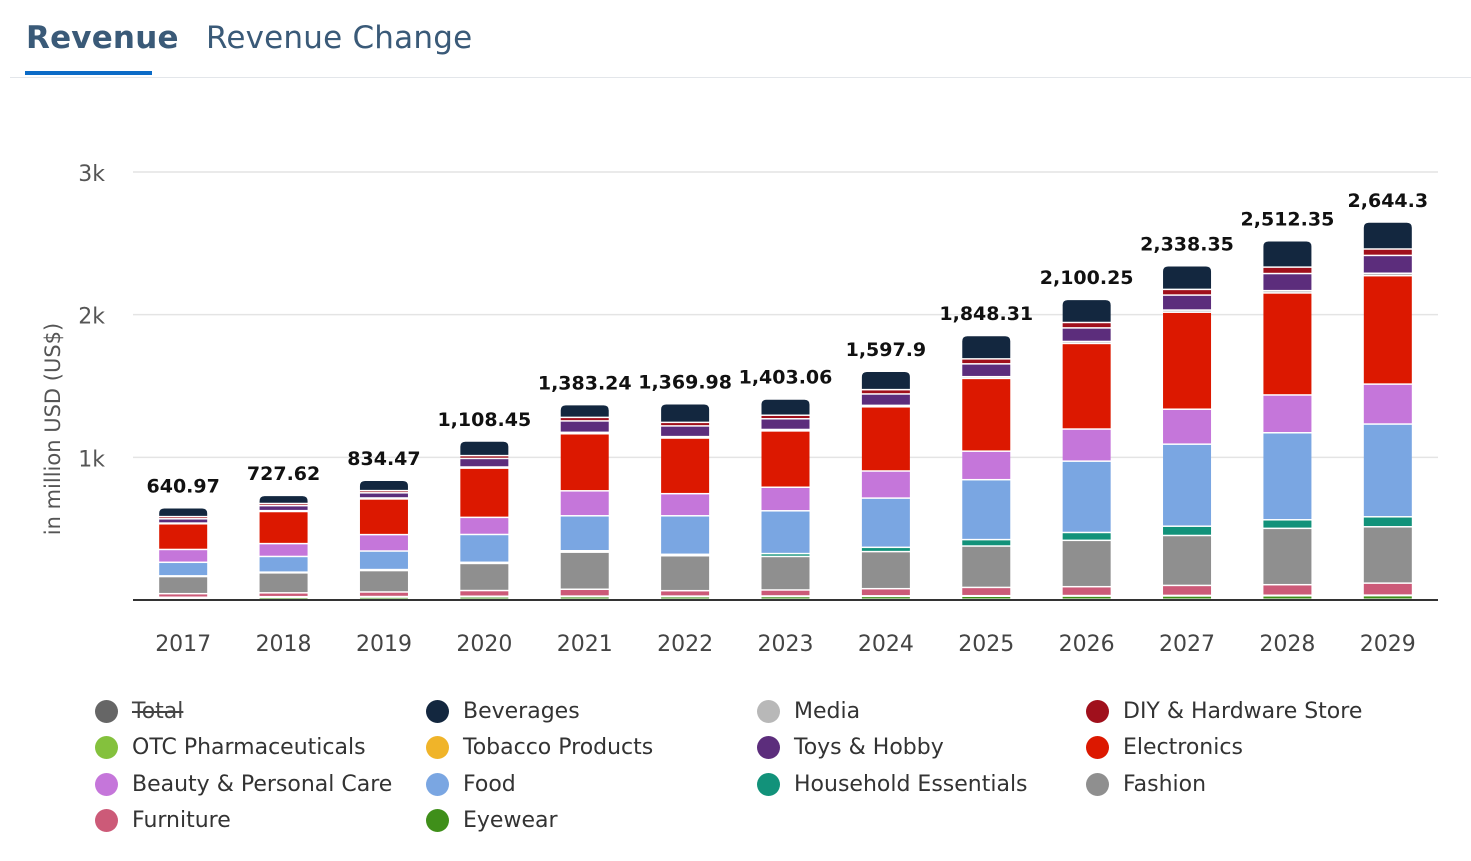 This screenshot has width=1471, height=861. What do you see at coordinates (1146, 784) in the screenshot?
I see `legend-item-fashion: Fashion` at bounding box center [1146, 784].